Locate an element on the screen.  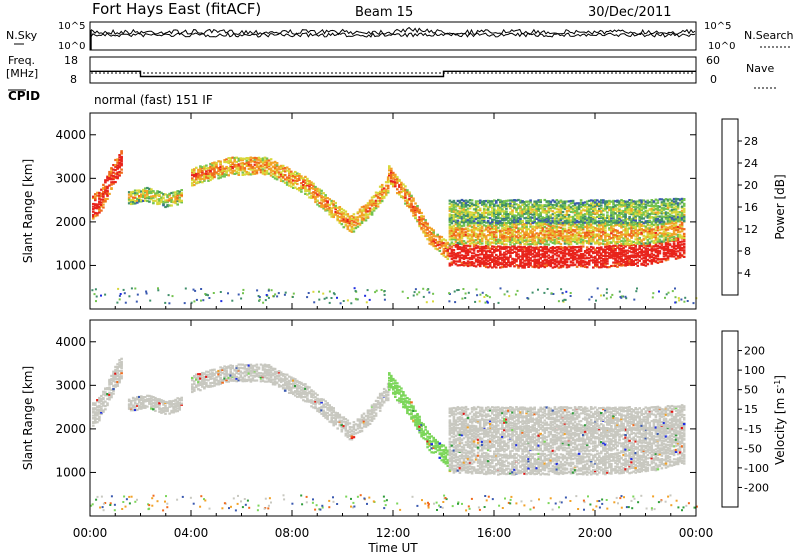
y-tick-label: 1000 is located at coordinates (70, 265).